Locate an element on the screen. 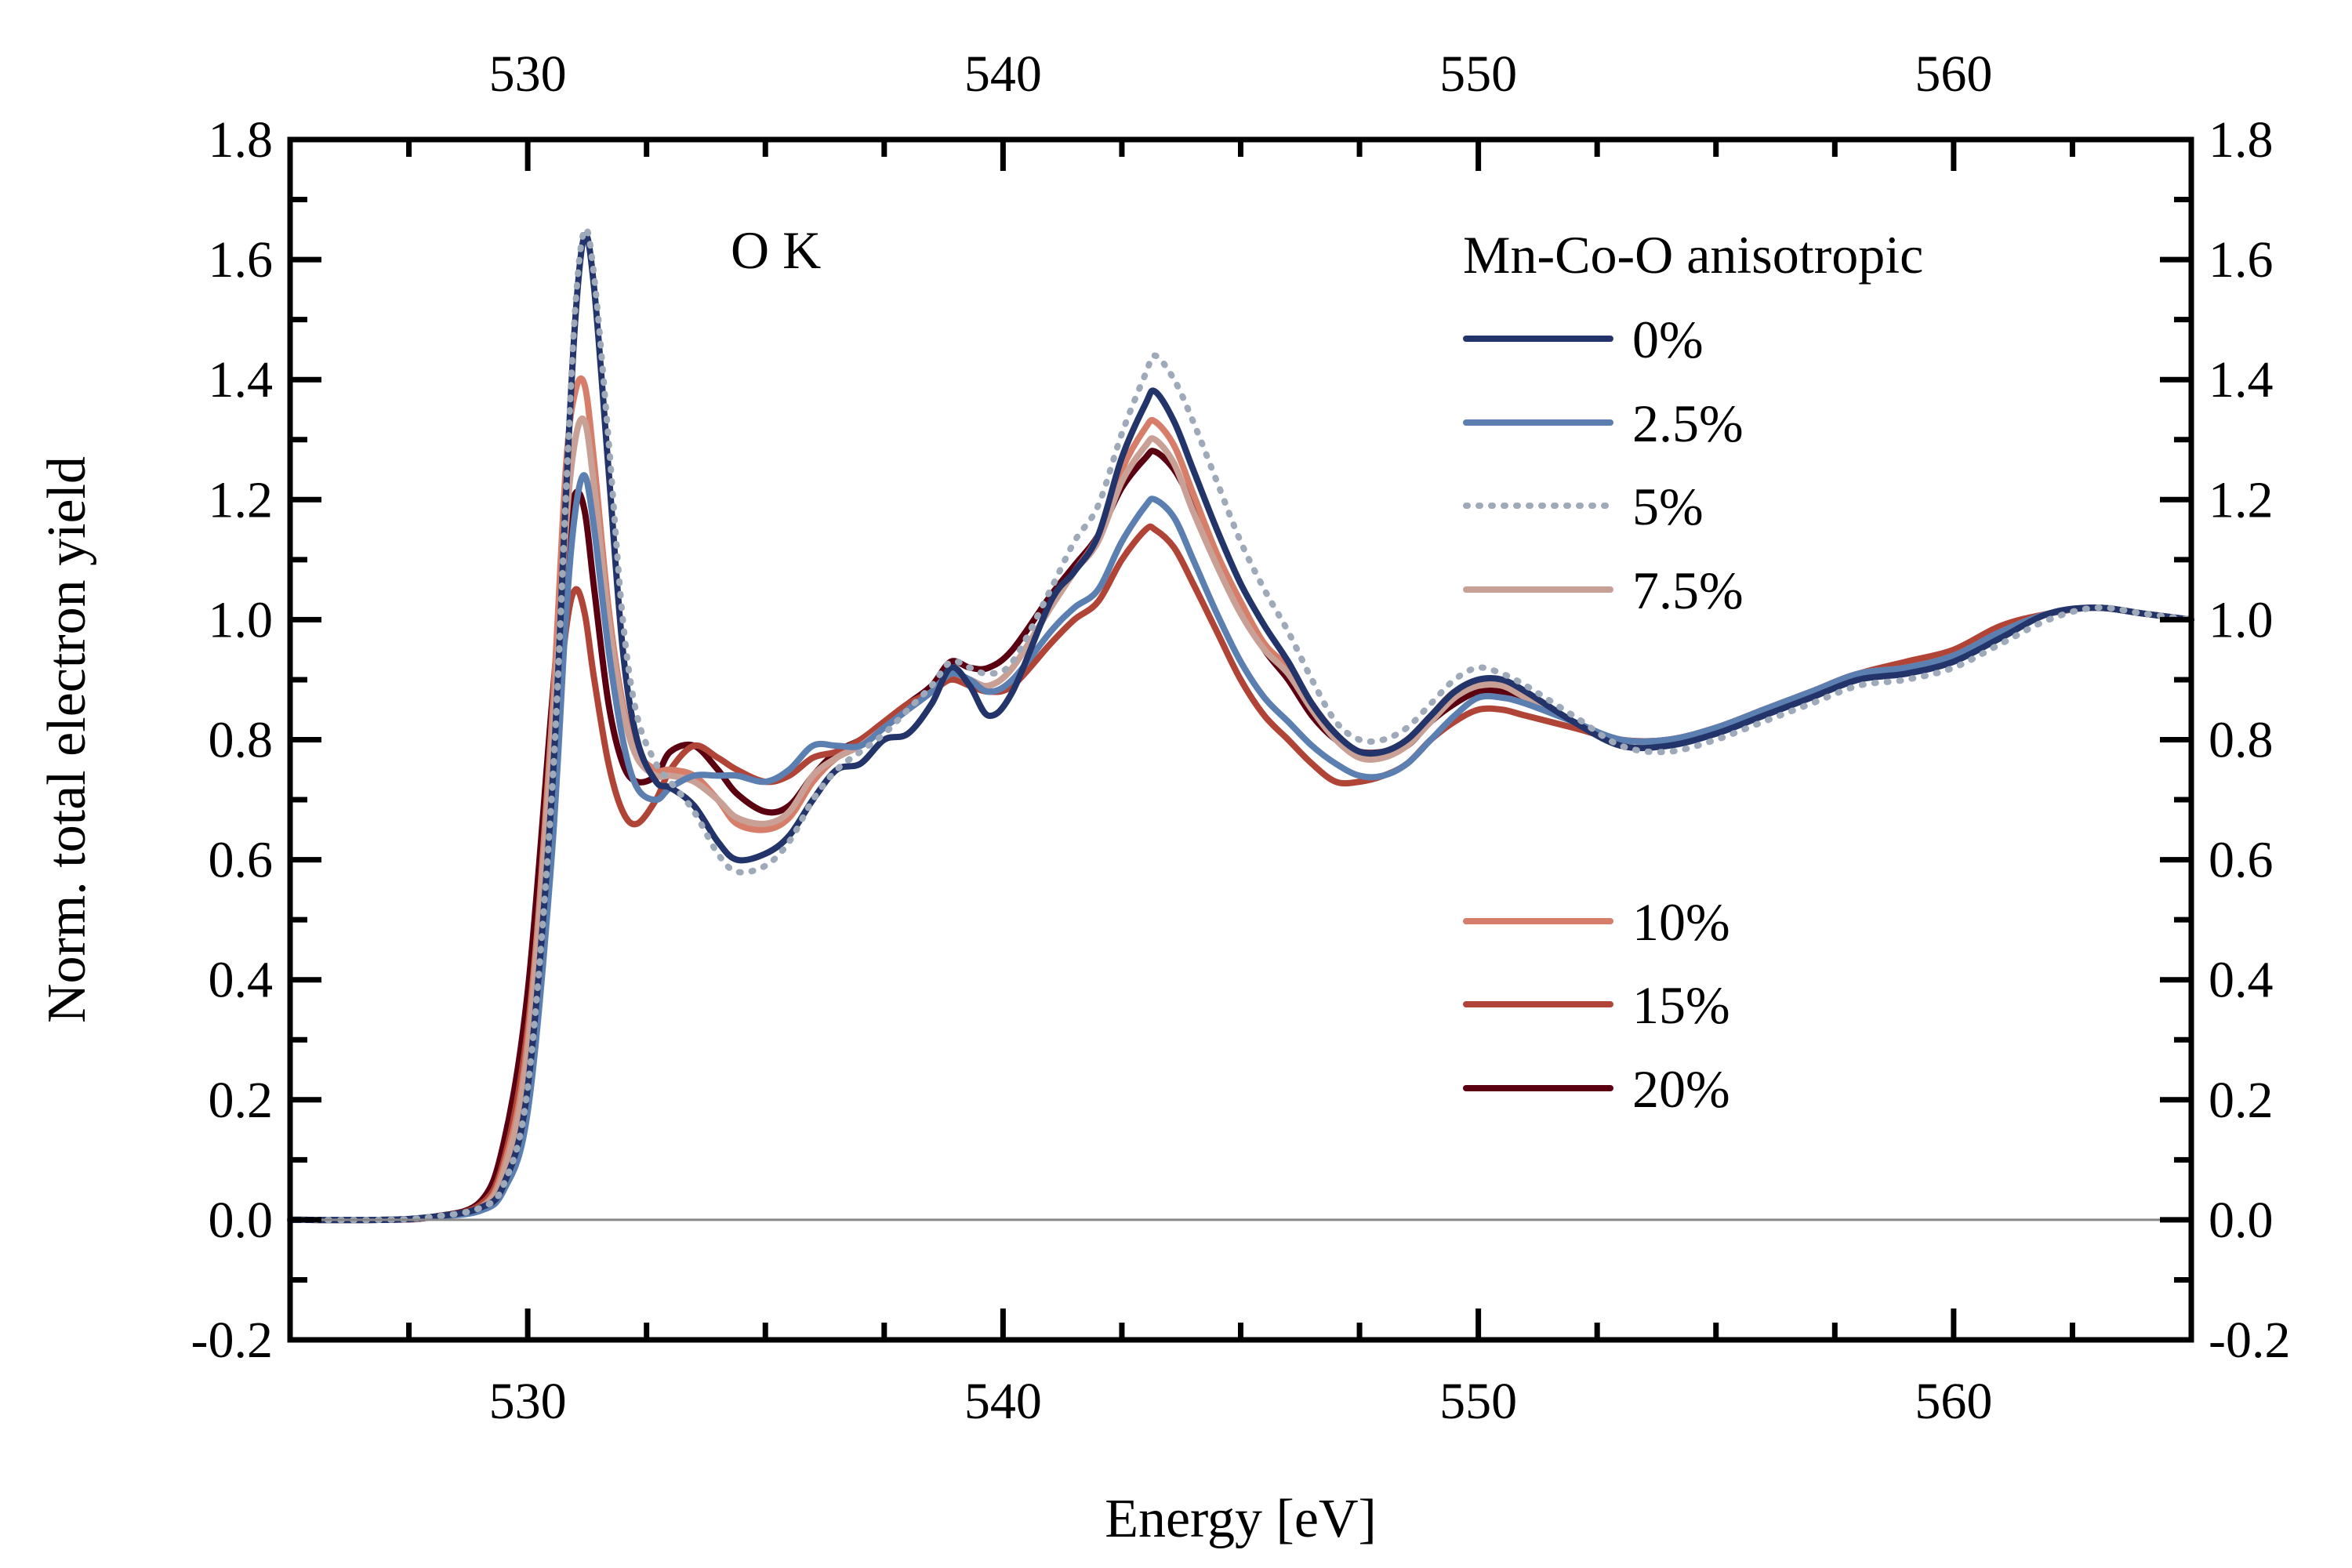  y-tick-label: 1.8 is located at coordinates (241, 140).